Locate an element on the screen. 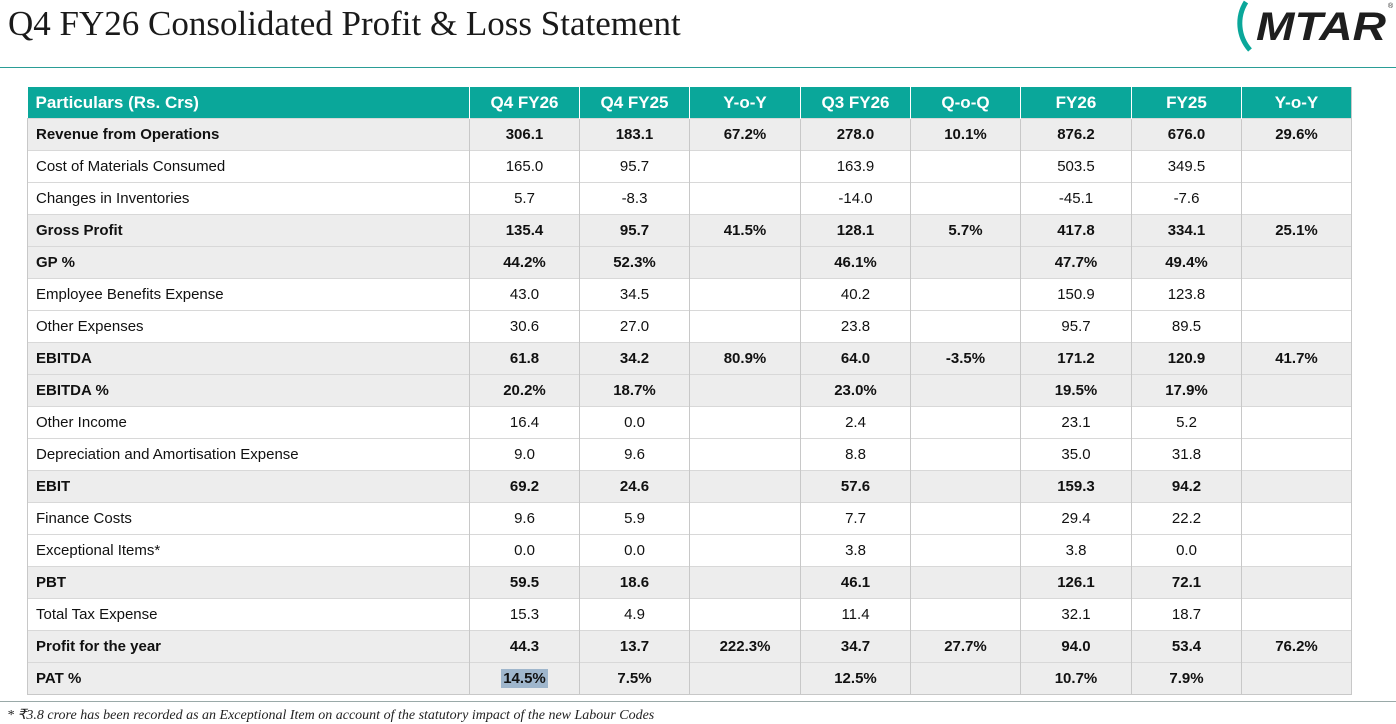 This screenshot has width=1396, height=724. table-cell: 10.1% is located at coordinates (965, 134).